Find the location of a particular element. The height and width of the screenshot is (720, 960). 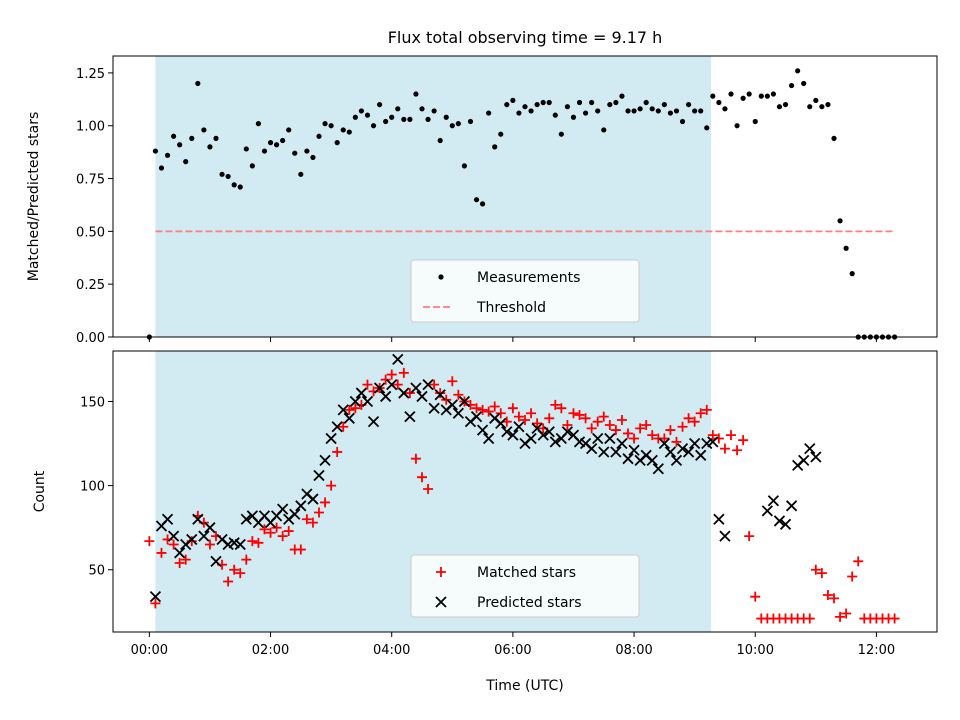

legend-box is located at coordinates (525, 291).